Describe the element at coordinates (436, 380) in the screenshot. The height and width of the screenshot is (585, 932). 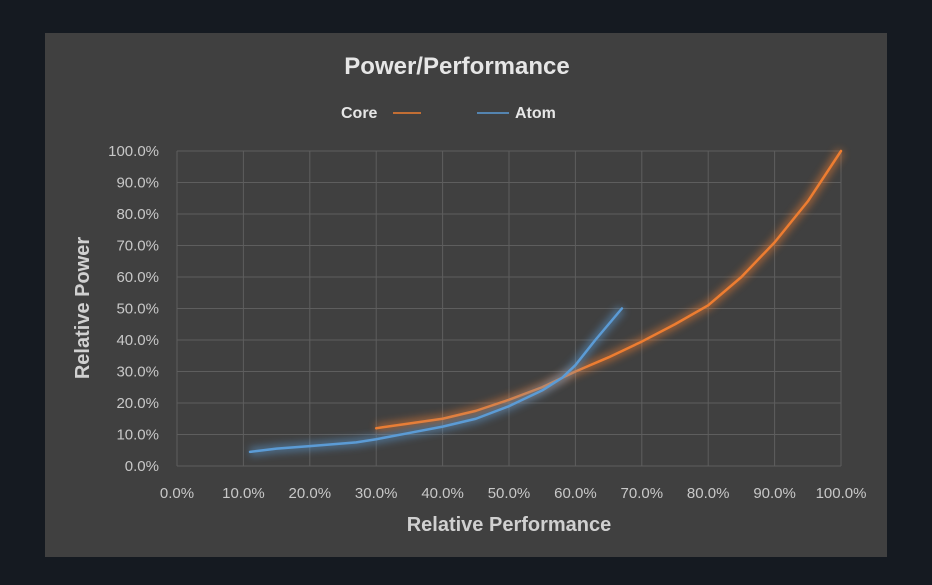
I see `atom-series-line` at that location.